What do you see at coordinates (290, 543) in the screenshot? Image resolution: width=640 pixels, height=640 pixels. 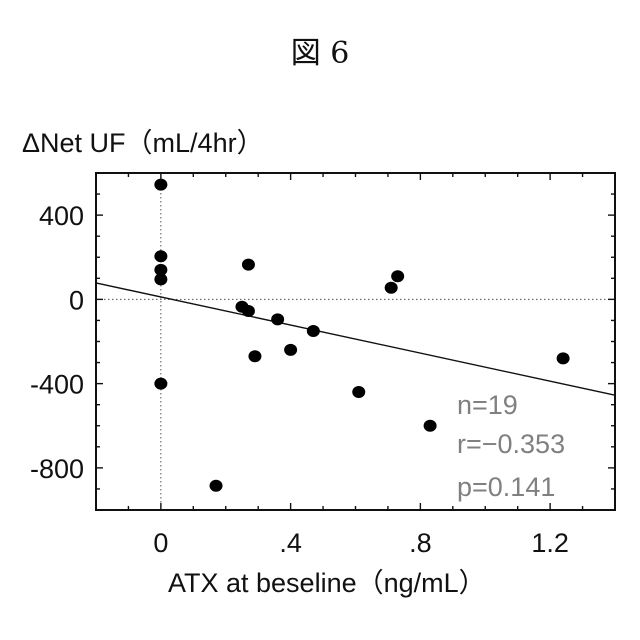 I see `x-tick-label: .4` at bounding box center [290, 543].